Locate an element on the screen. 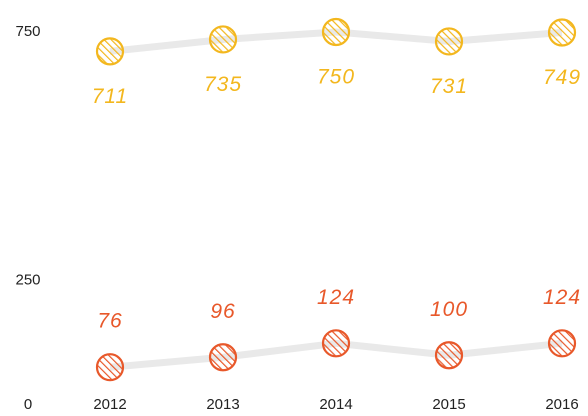  data-label: 711 is located at coordinates (110, 96).